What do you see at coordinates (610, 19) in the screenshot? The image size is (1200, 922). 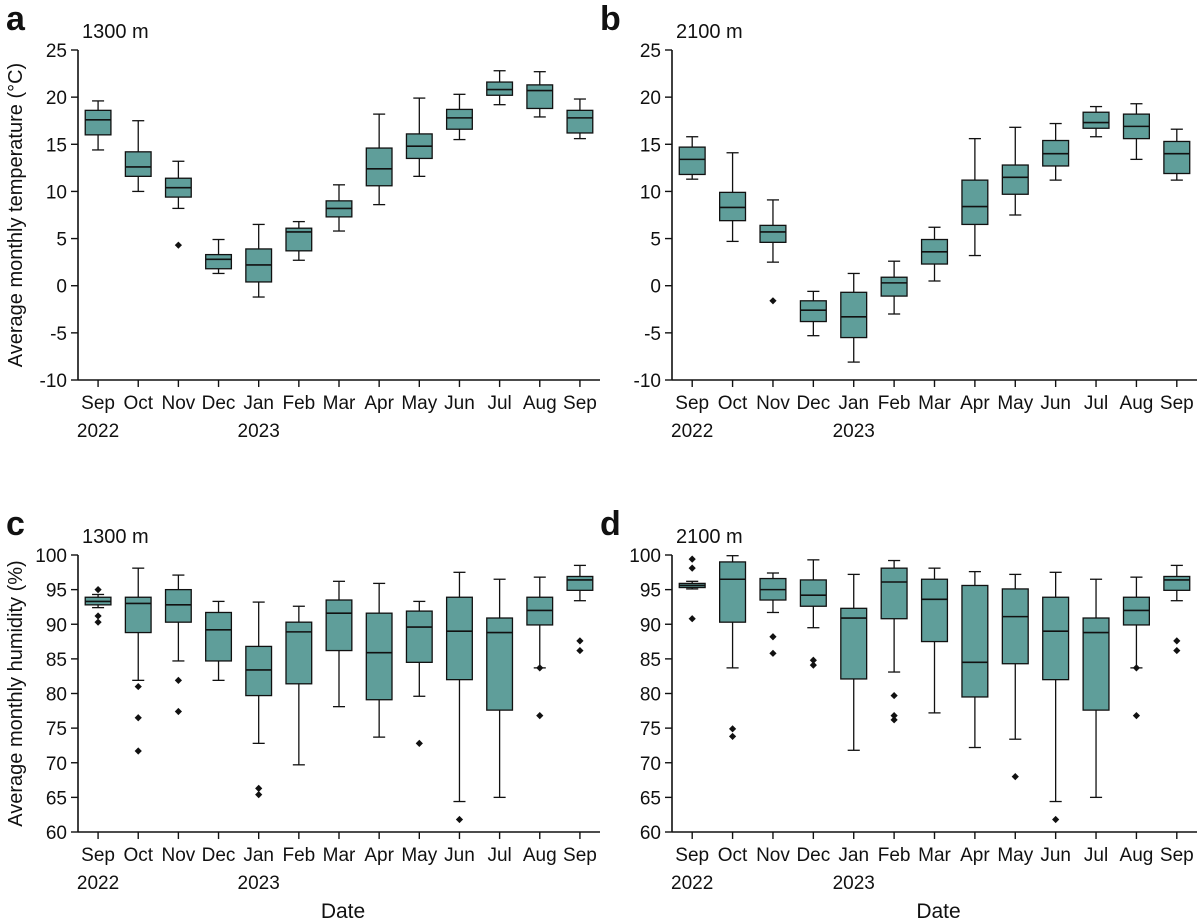 I see `panel-letter: b` at bounding box center [610, 19].